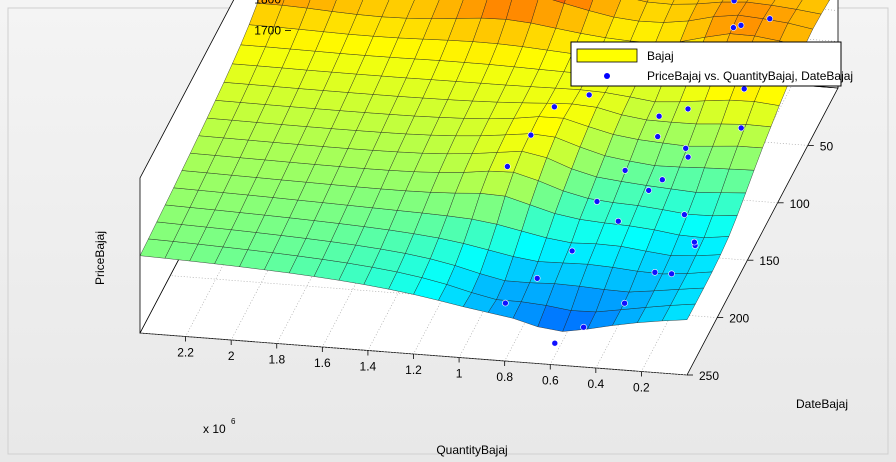  What do you see at coordinates (272, 19) in the screenshot?
I see `z-axis-ticks: 17001800190020002100` at bounding box center [272, 19].